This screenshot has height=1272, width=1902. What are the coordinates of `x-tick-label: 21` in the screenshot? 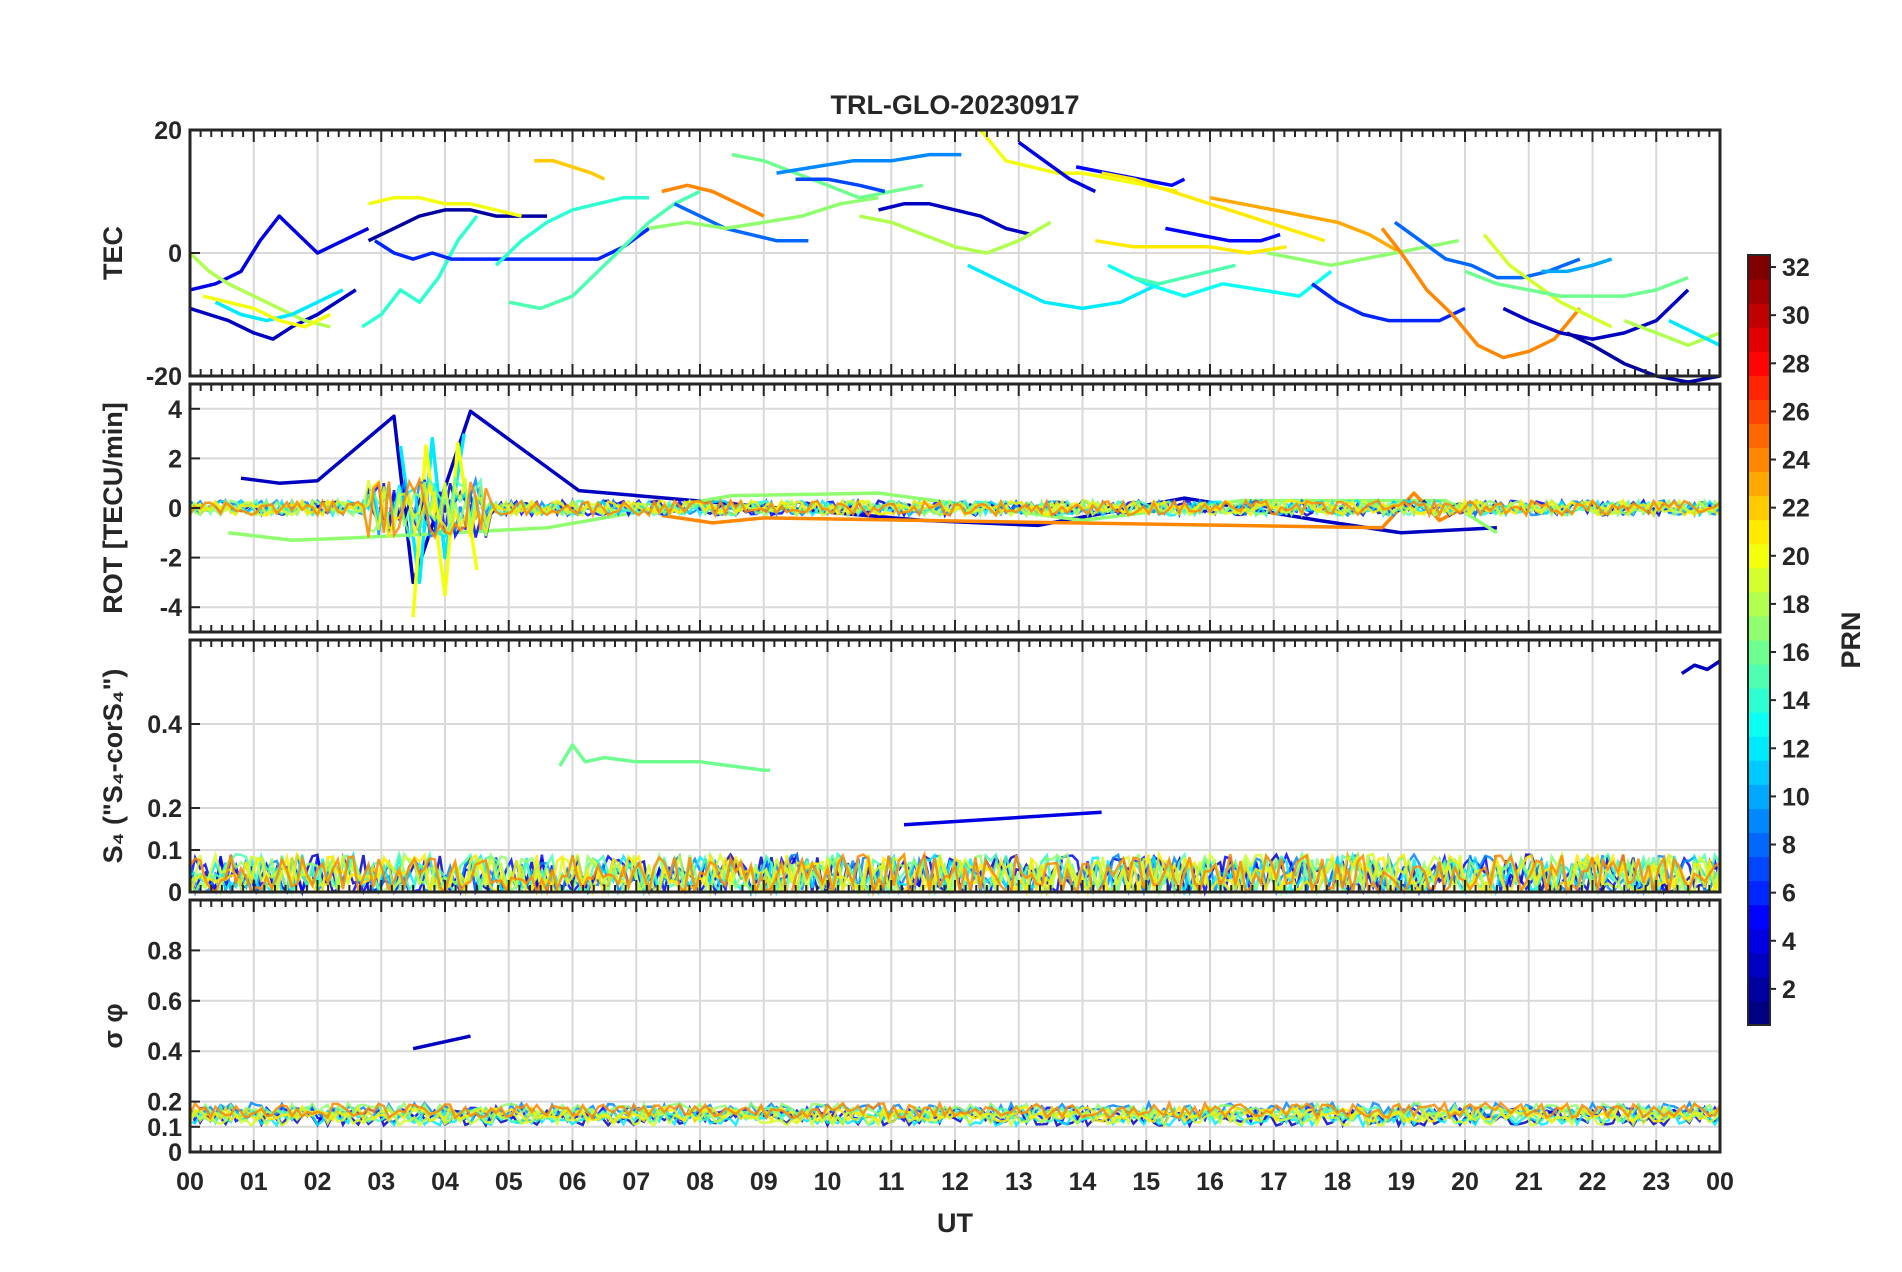 It's located at (1529, 1182).